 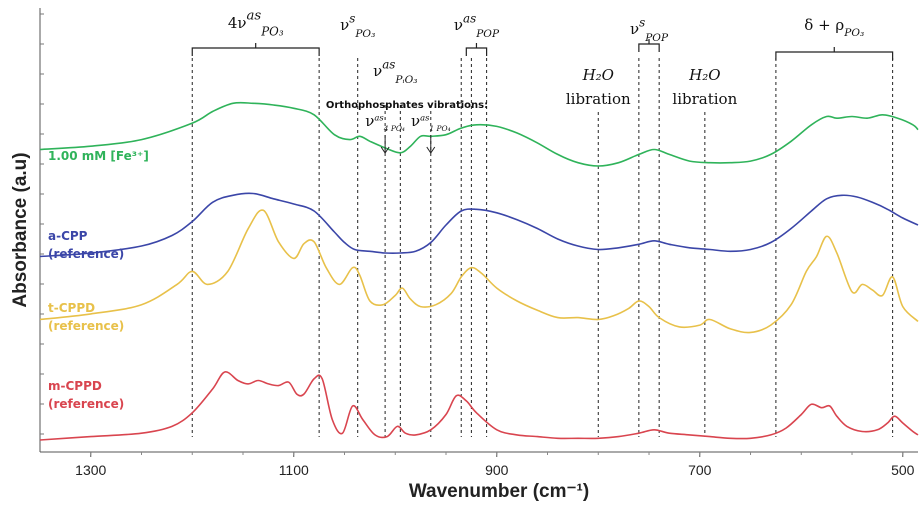 What do you see at coordinates (75, 386) in the screenshot?
I see `series-label-3: m-CPPD` at bounding box center [75, 386].